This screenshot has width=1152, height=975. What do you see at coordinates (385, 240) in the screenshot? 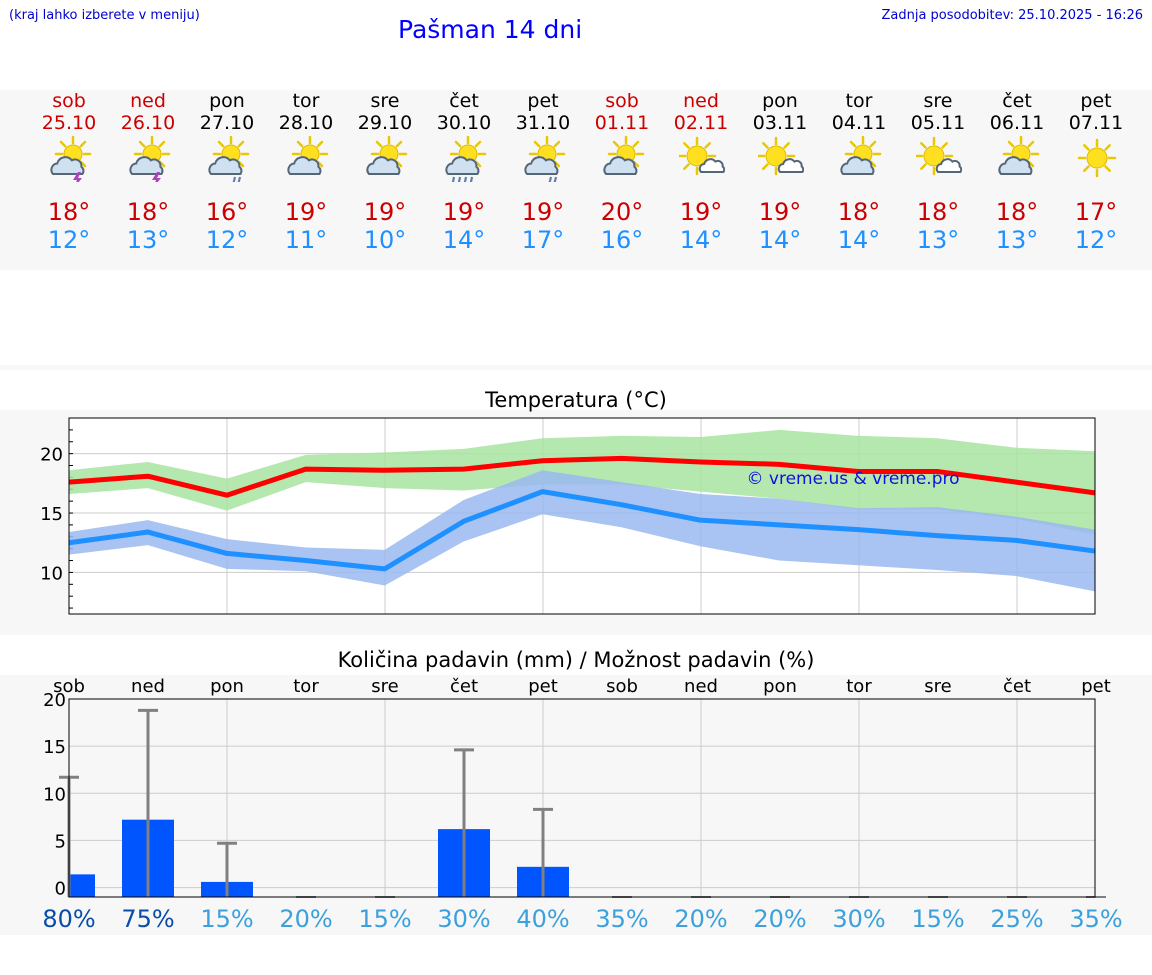
I see `min-temperature: 10°` at bounding box center [385, 240].